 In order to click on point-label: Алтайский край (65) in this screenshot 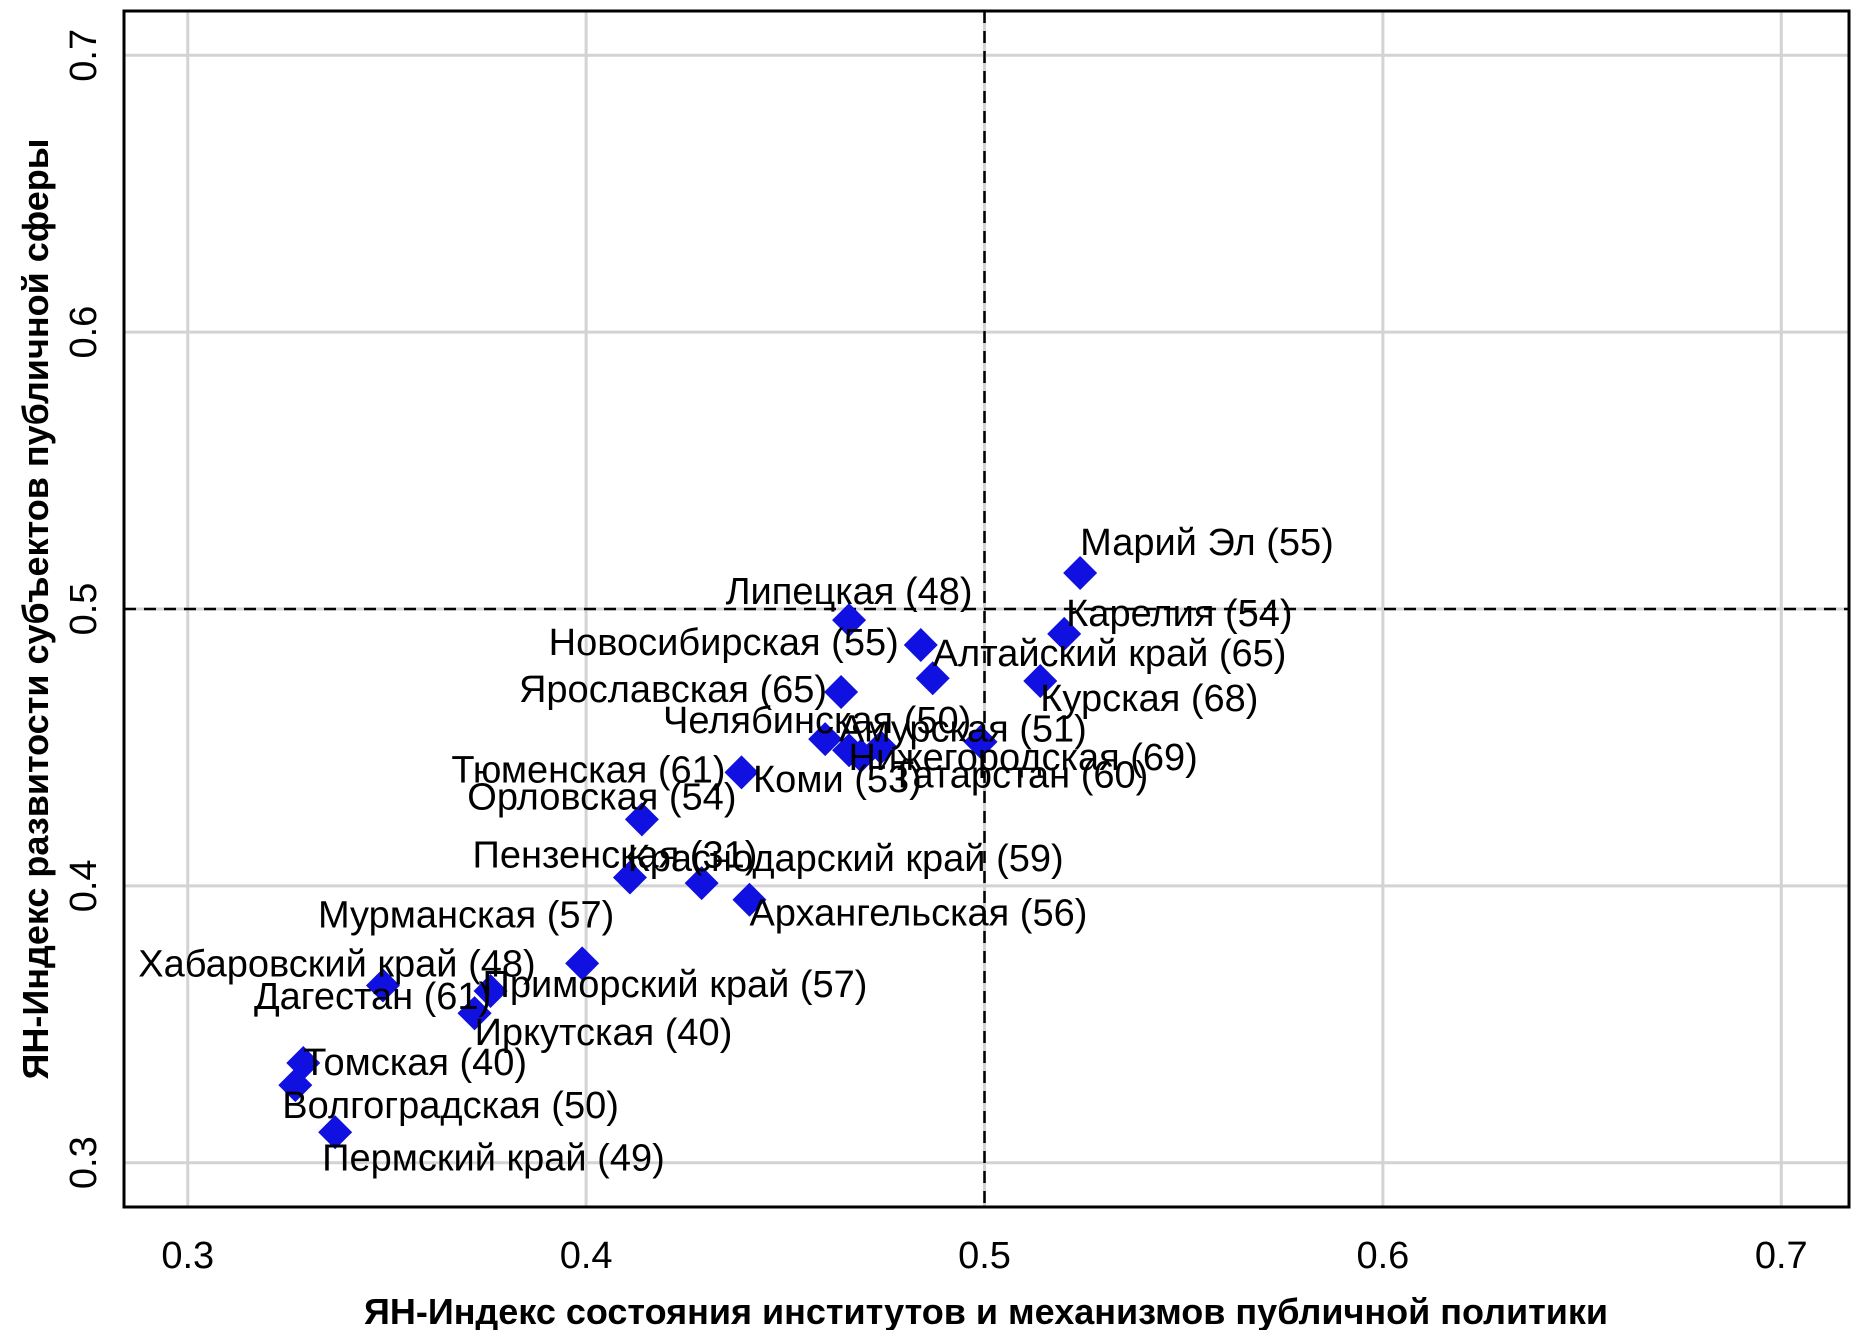, I will do `click(1110, 654)`.